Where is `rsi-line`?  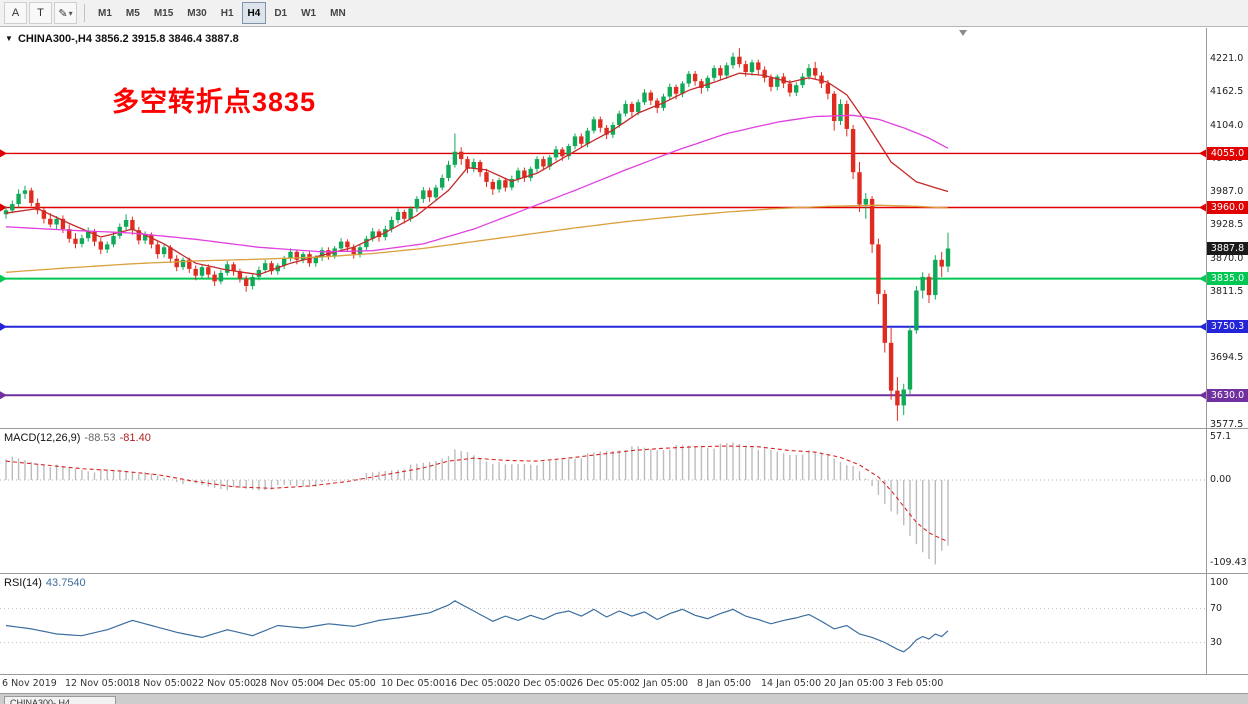
rsi-line is located at coordinates (477, 626).